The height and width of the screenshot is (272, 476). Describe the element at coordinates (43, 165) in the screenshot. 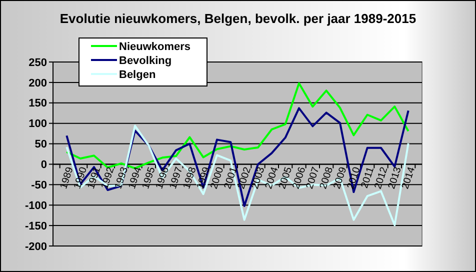

I see `y-tick-label: 0` at that location.